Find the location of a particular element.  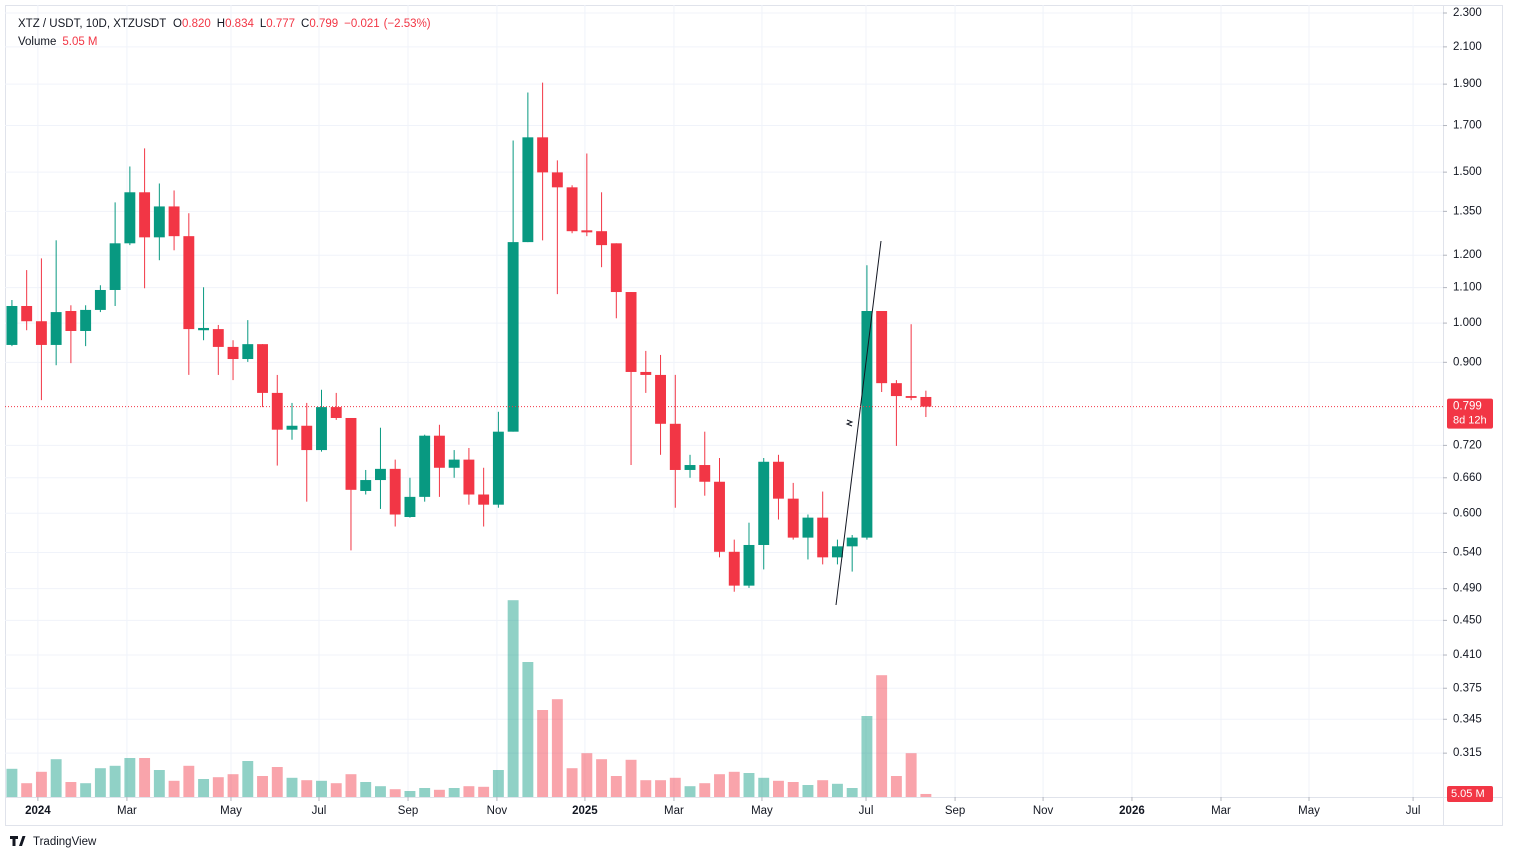

volume-axis-label: 5.05 M is located at coordinates (1468, 794).